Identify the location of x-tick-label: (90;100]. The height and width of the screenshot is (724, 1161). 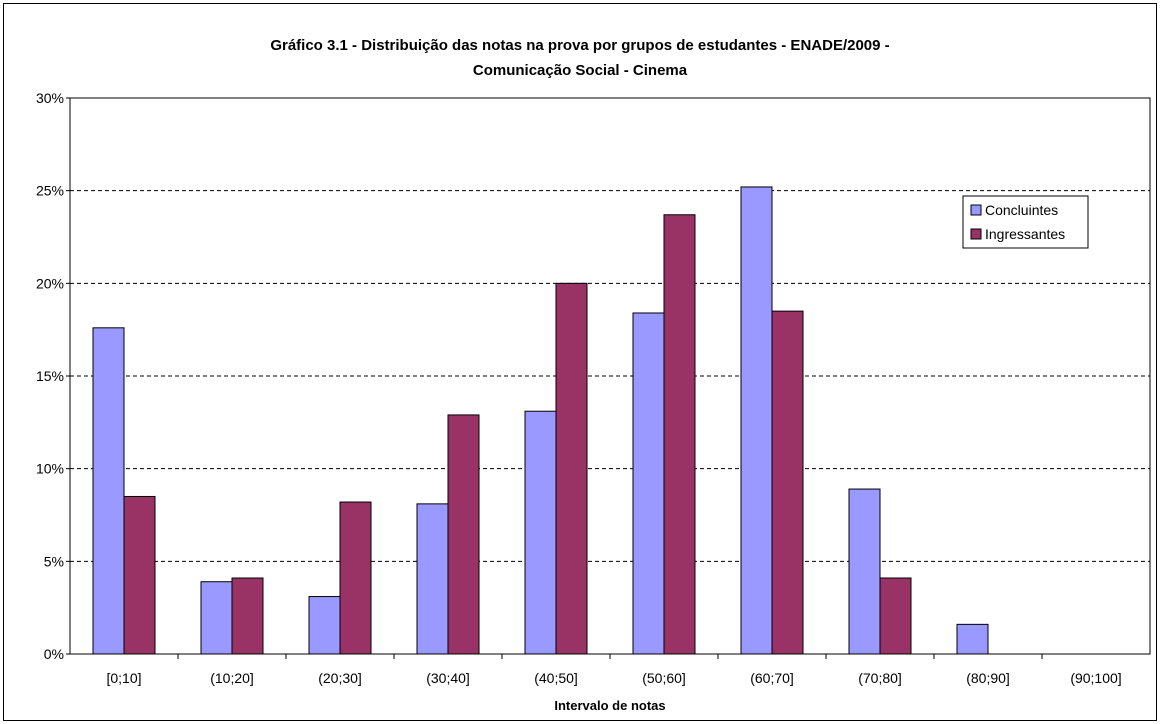
(1095, 678).